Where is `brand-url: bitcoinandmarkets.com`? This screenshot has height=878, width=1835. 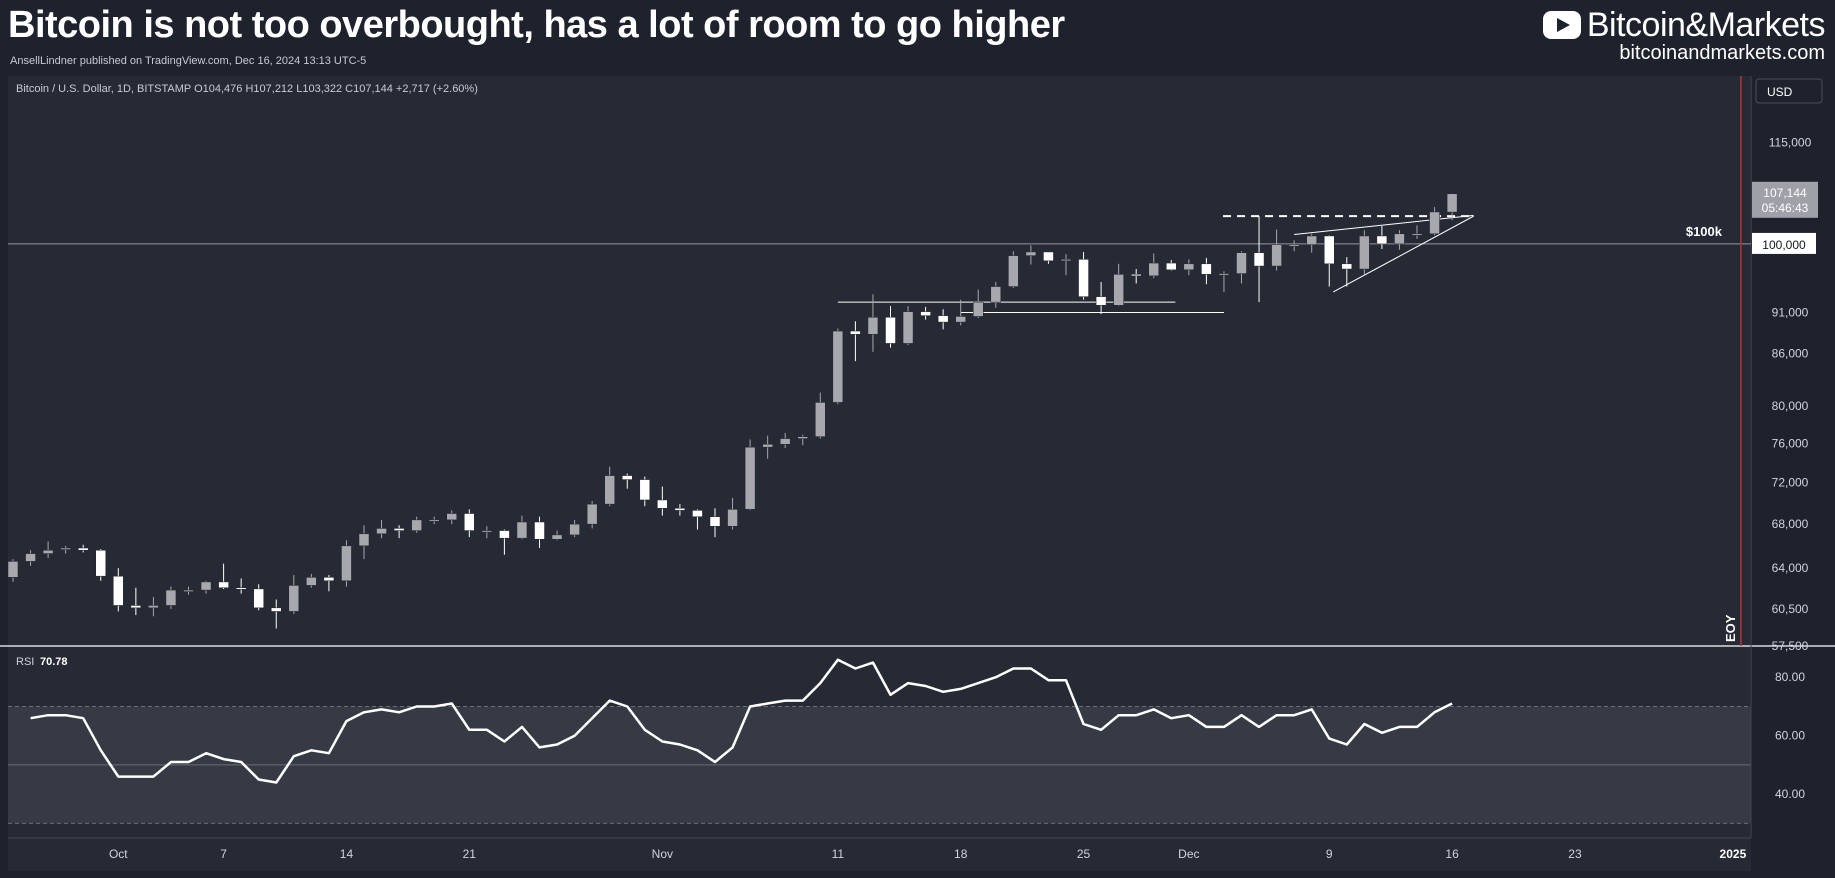 brand-url: bitcoinandmarkets.com is located at coordinates (1722, 53).